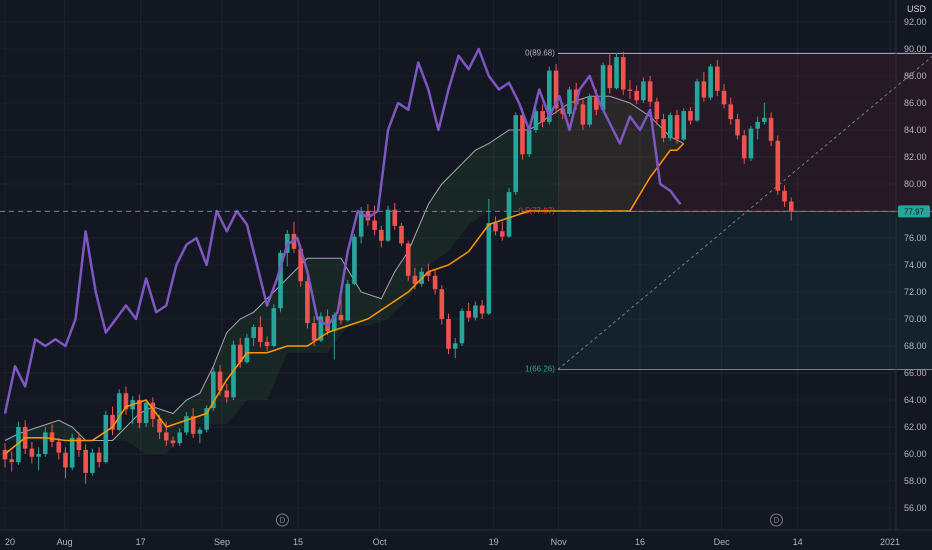 The width and height of the screenshot is (932, 550). Describe the element at coordinates (380, 542) in the screenshot. I see `time-tick-label: Oct` at that location.